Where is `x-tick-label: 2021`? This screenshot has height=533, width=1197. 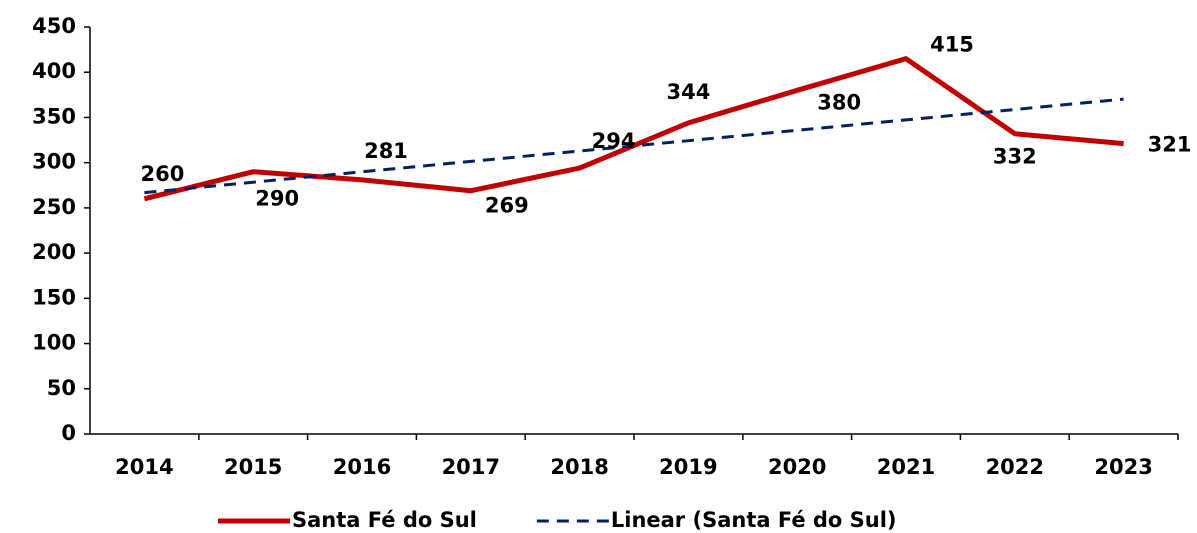
x-tick-label: 2021 is located at coordinates (906, 467).